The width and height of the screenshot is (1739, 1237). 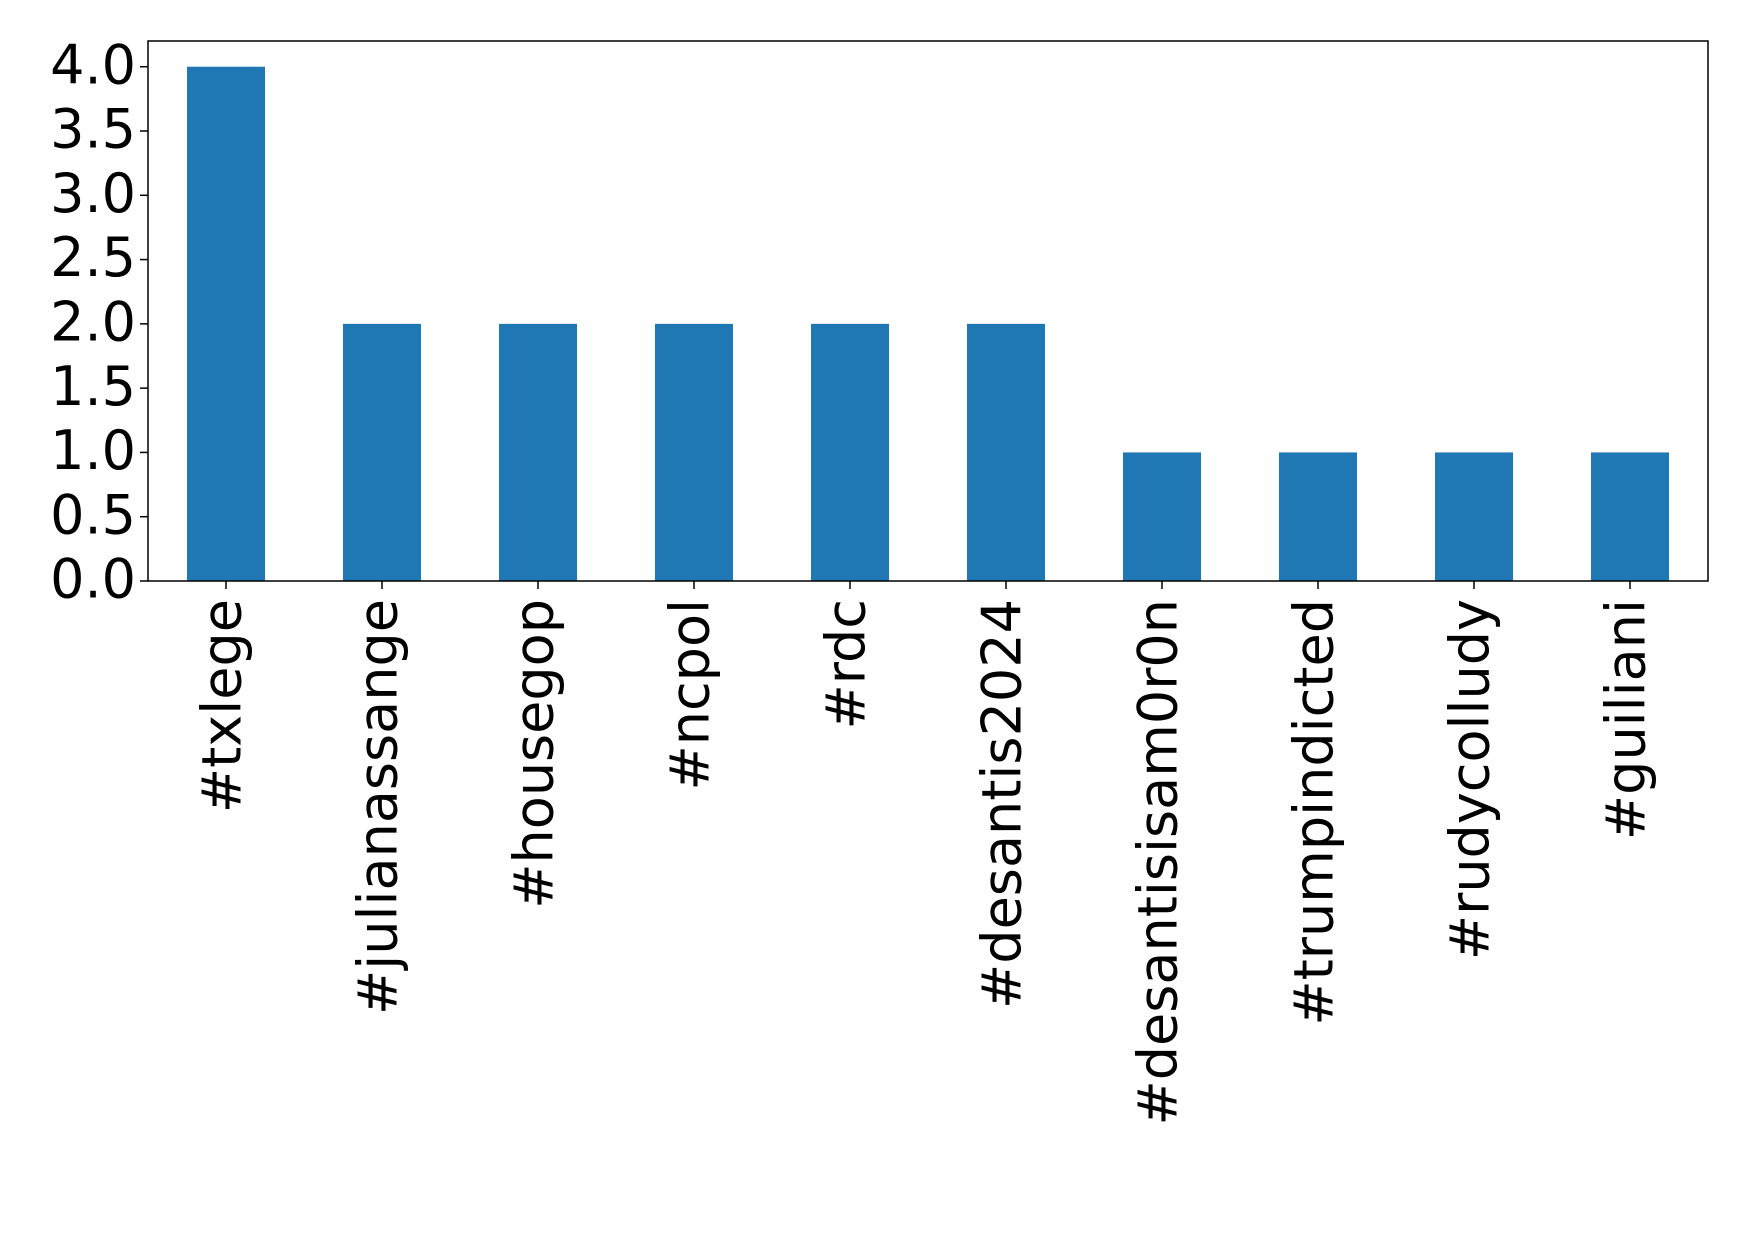 What do you see at coordinates (1158, 862) in the screenshot?
I see `x-tick-label: #desantisisam0r0n` at bounding box center [1158, 862].